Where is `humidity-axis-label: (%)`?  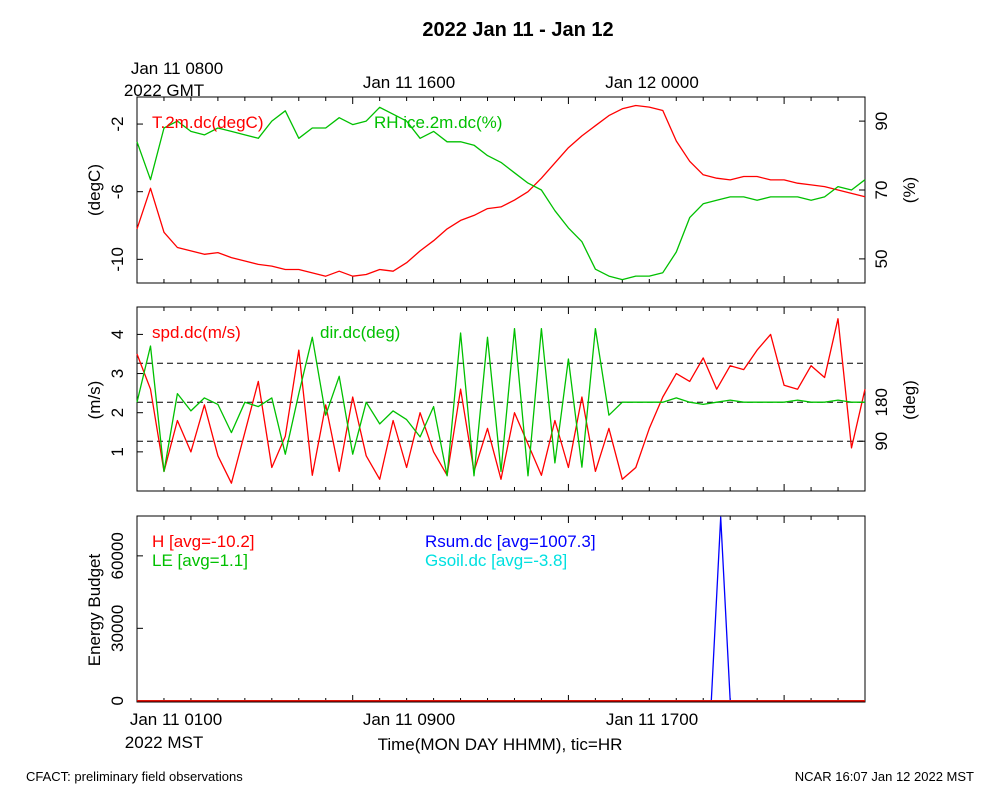 humidity-axis-label: (%) is located at coordinates (909, 190).